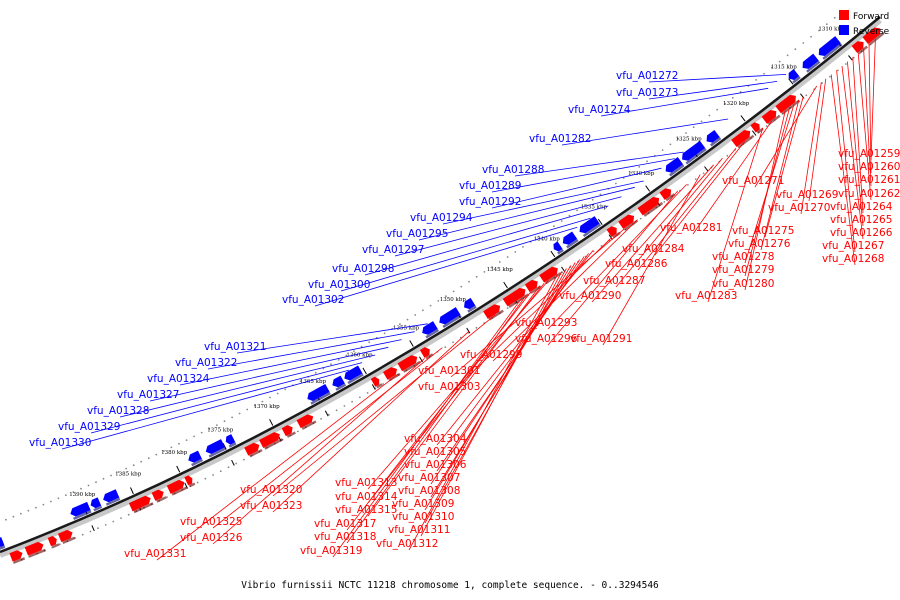 The height and width of the screenshot is (600, 900). I want to click on forward-gene-label: vfu_A01287, so click(614, 281).